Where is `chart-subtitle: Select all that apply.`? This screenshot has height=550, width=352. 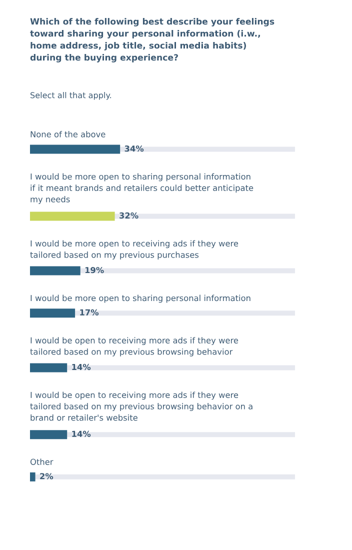 chart-subtitle: Select all that apply. is located at coordinates (71, 96).